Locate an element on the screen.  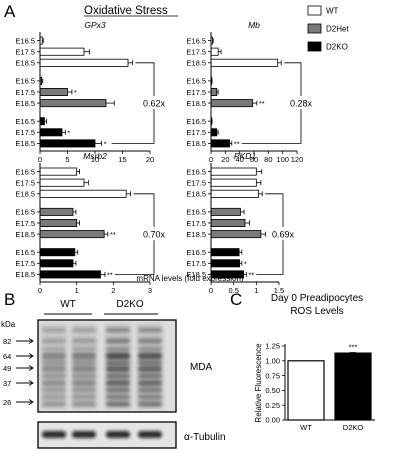
mb-x-tick-label: 100 is located at coordinates (282, 159).